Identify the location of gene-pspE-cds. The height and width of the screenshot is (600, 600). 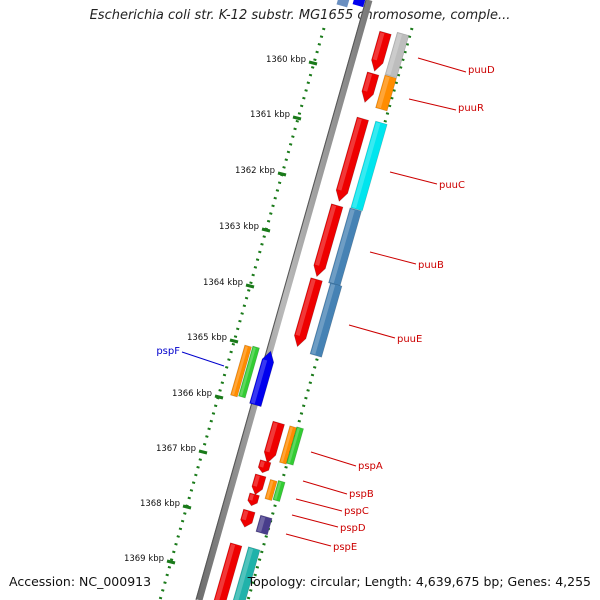
(248, 518).